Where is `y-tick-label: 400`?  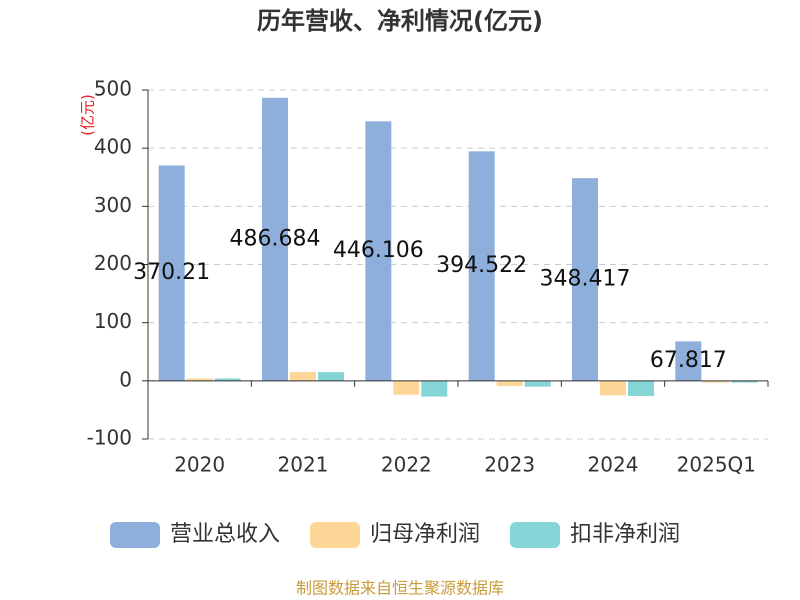 y-tick-label: 400 is located at coordinates (113, 147).